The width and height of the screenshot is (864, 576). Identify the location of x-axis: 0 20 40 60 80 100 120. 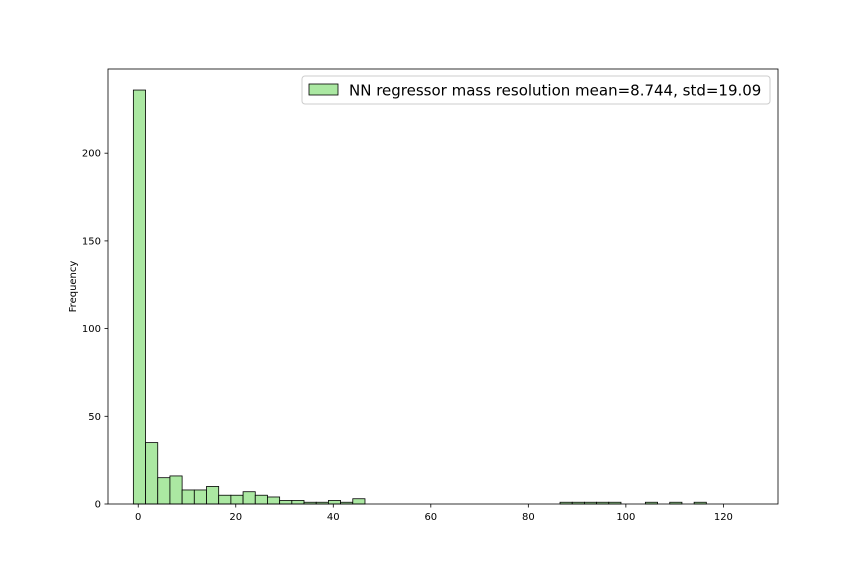
(434, 513).